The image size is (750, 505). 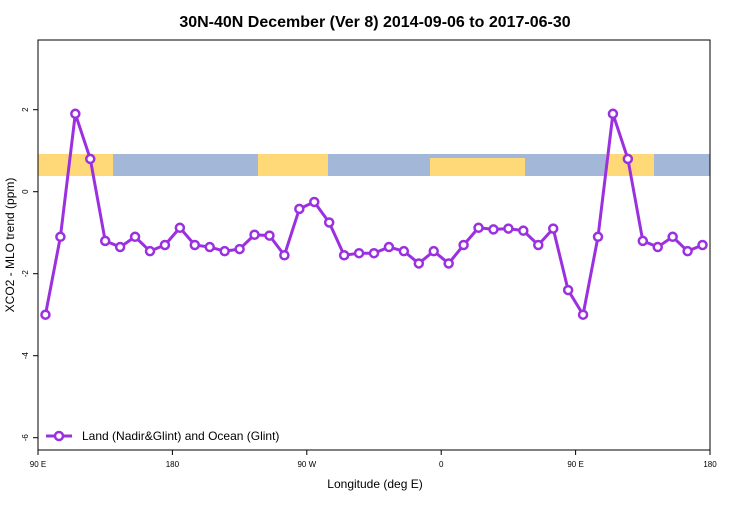 What do you see at coordinates (180, 436) in the screenshot?
I see `legend-label: Land (Nadir&Glint) and Ocean (Glint)` at bounding box center [180, 436].